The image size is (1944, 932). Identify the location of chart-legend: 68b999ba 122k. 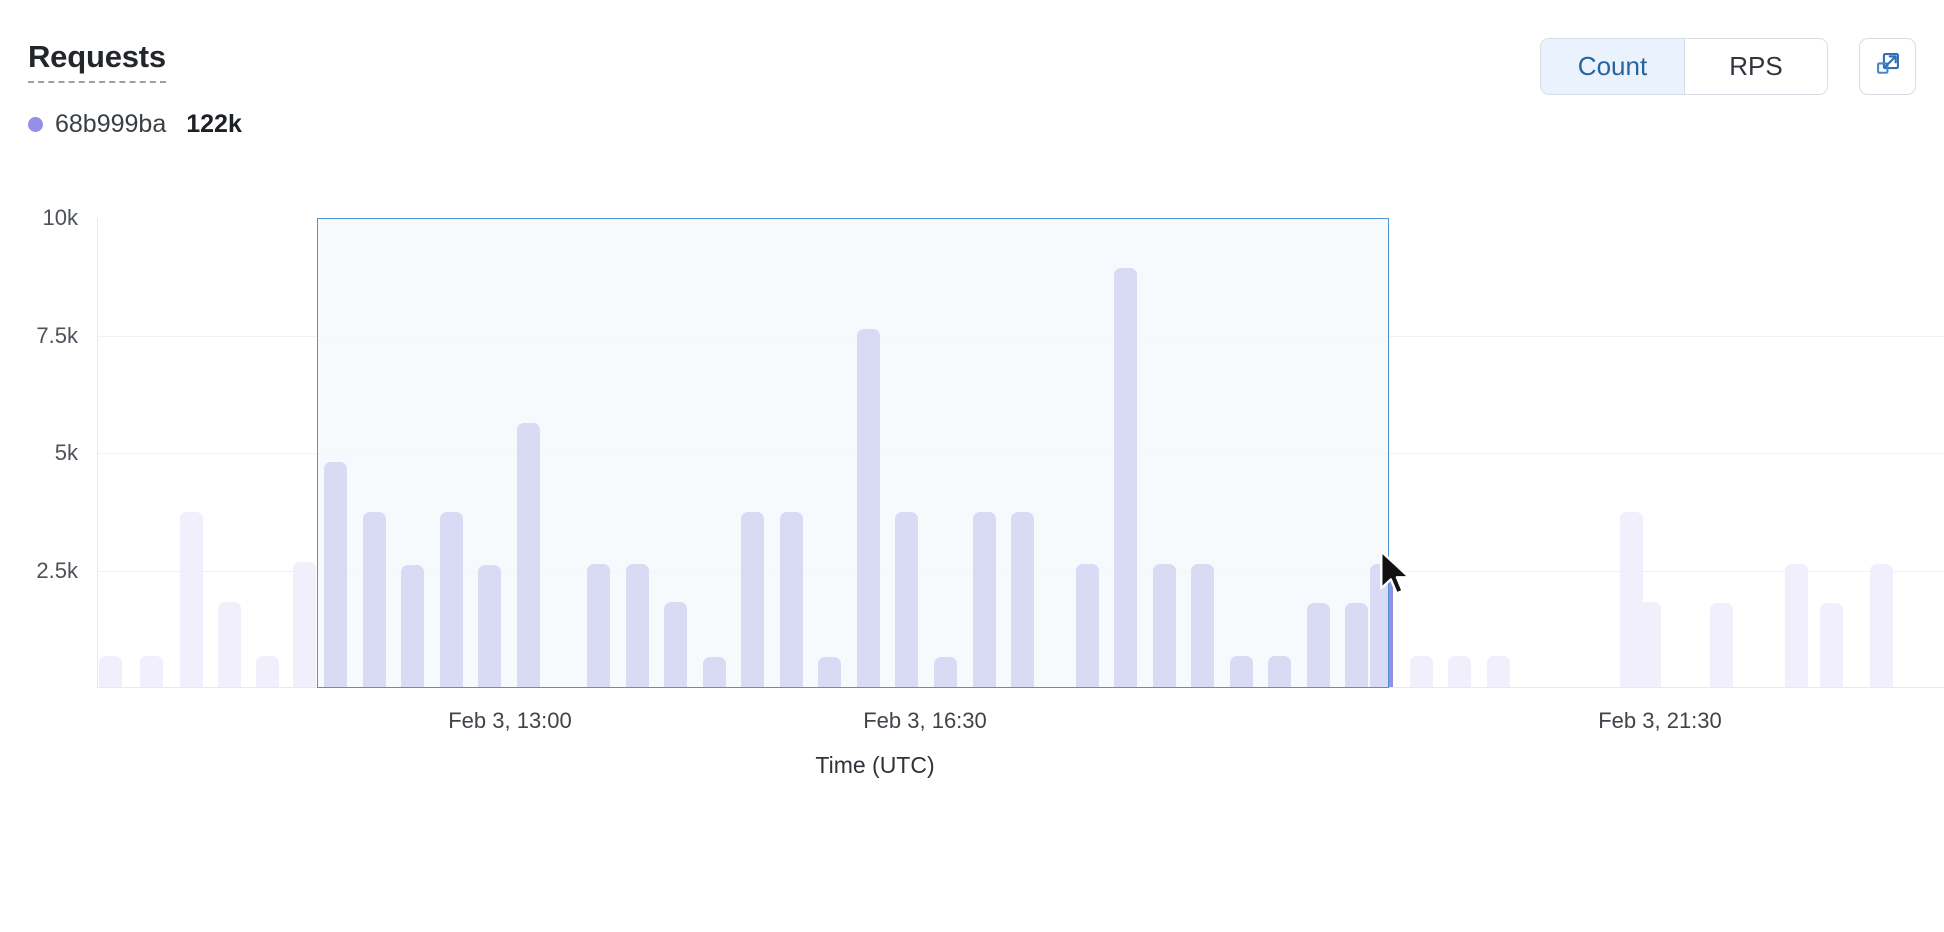
(135, 124).